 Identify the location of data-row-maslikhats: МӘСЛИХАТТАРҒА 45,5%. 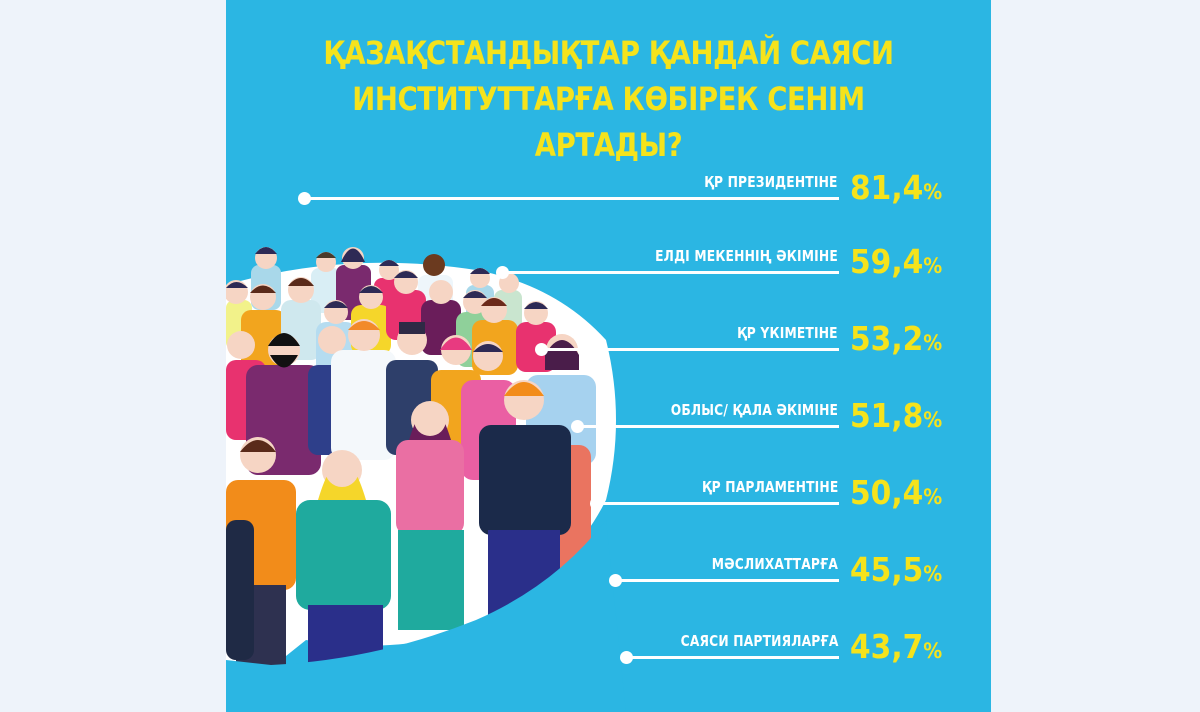
(608, 571).